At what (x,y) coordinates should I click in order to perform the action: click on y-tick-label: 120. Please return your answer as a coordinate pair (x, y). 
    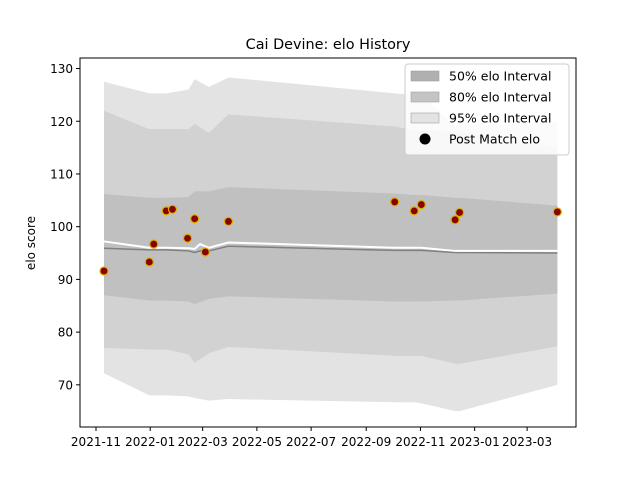
    Looking at the image, I should click on (61, 122).